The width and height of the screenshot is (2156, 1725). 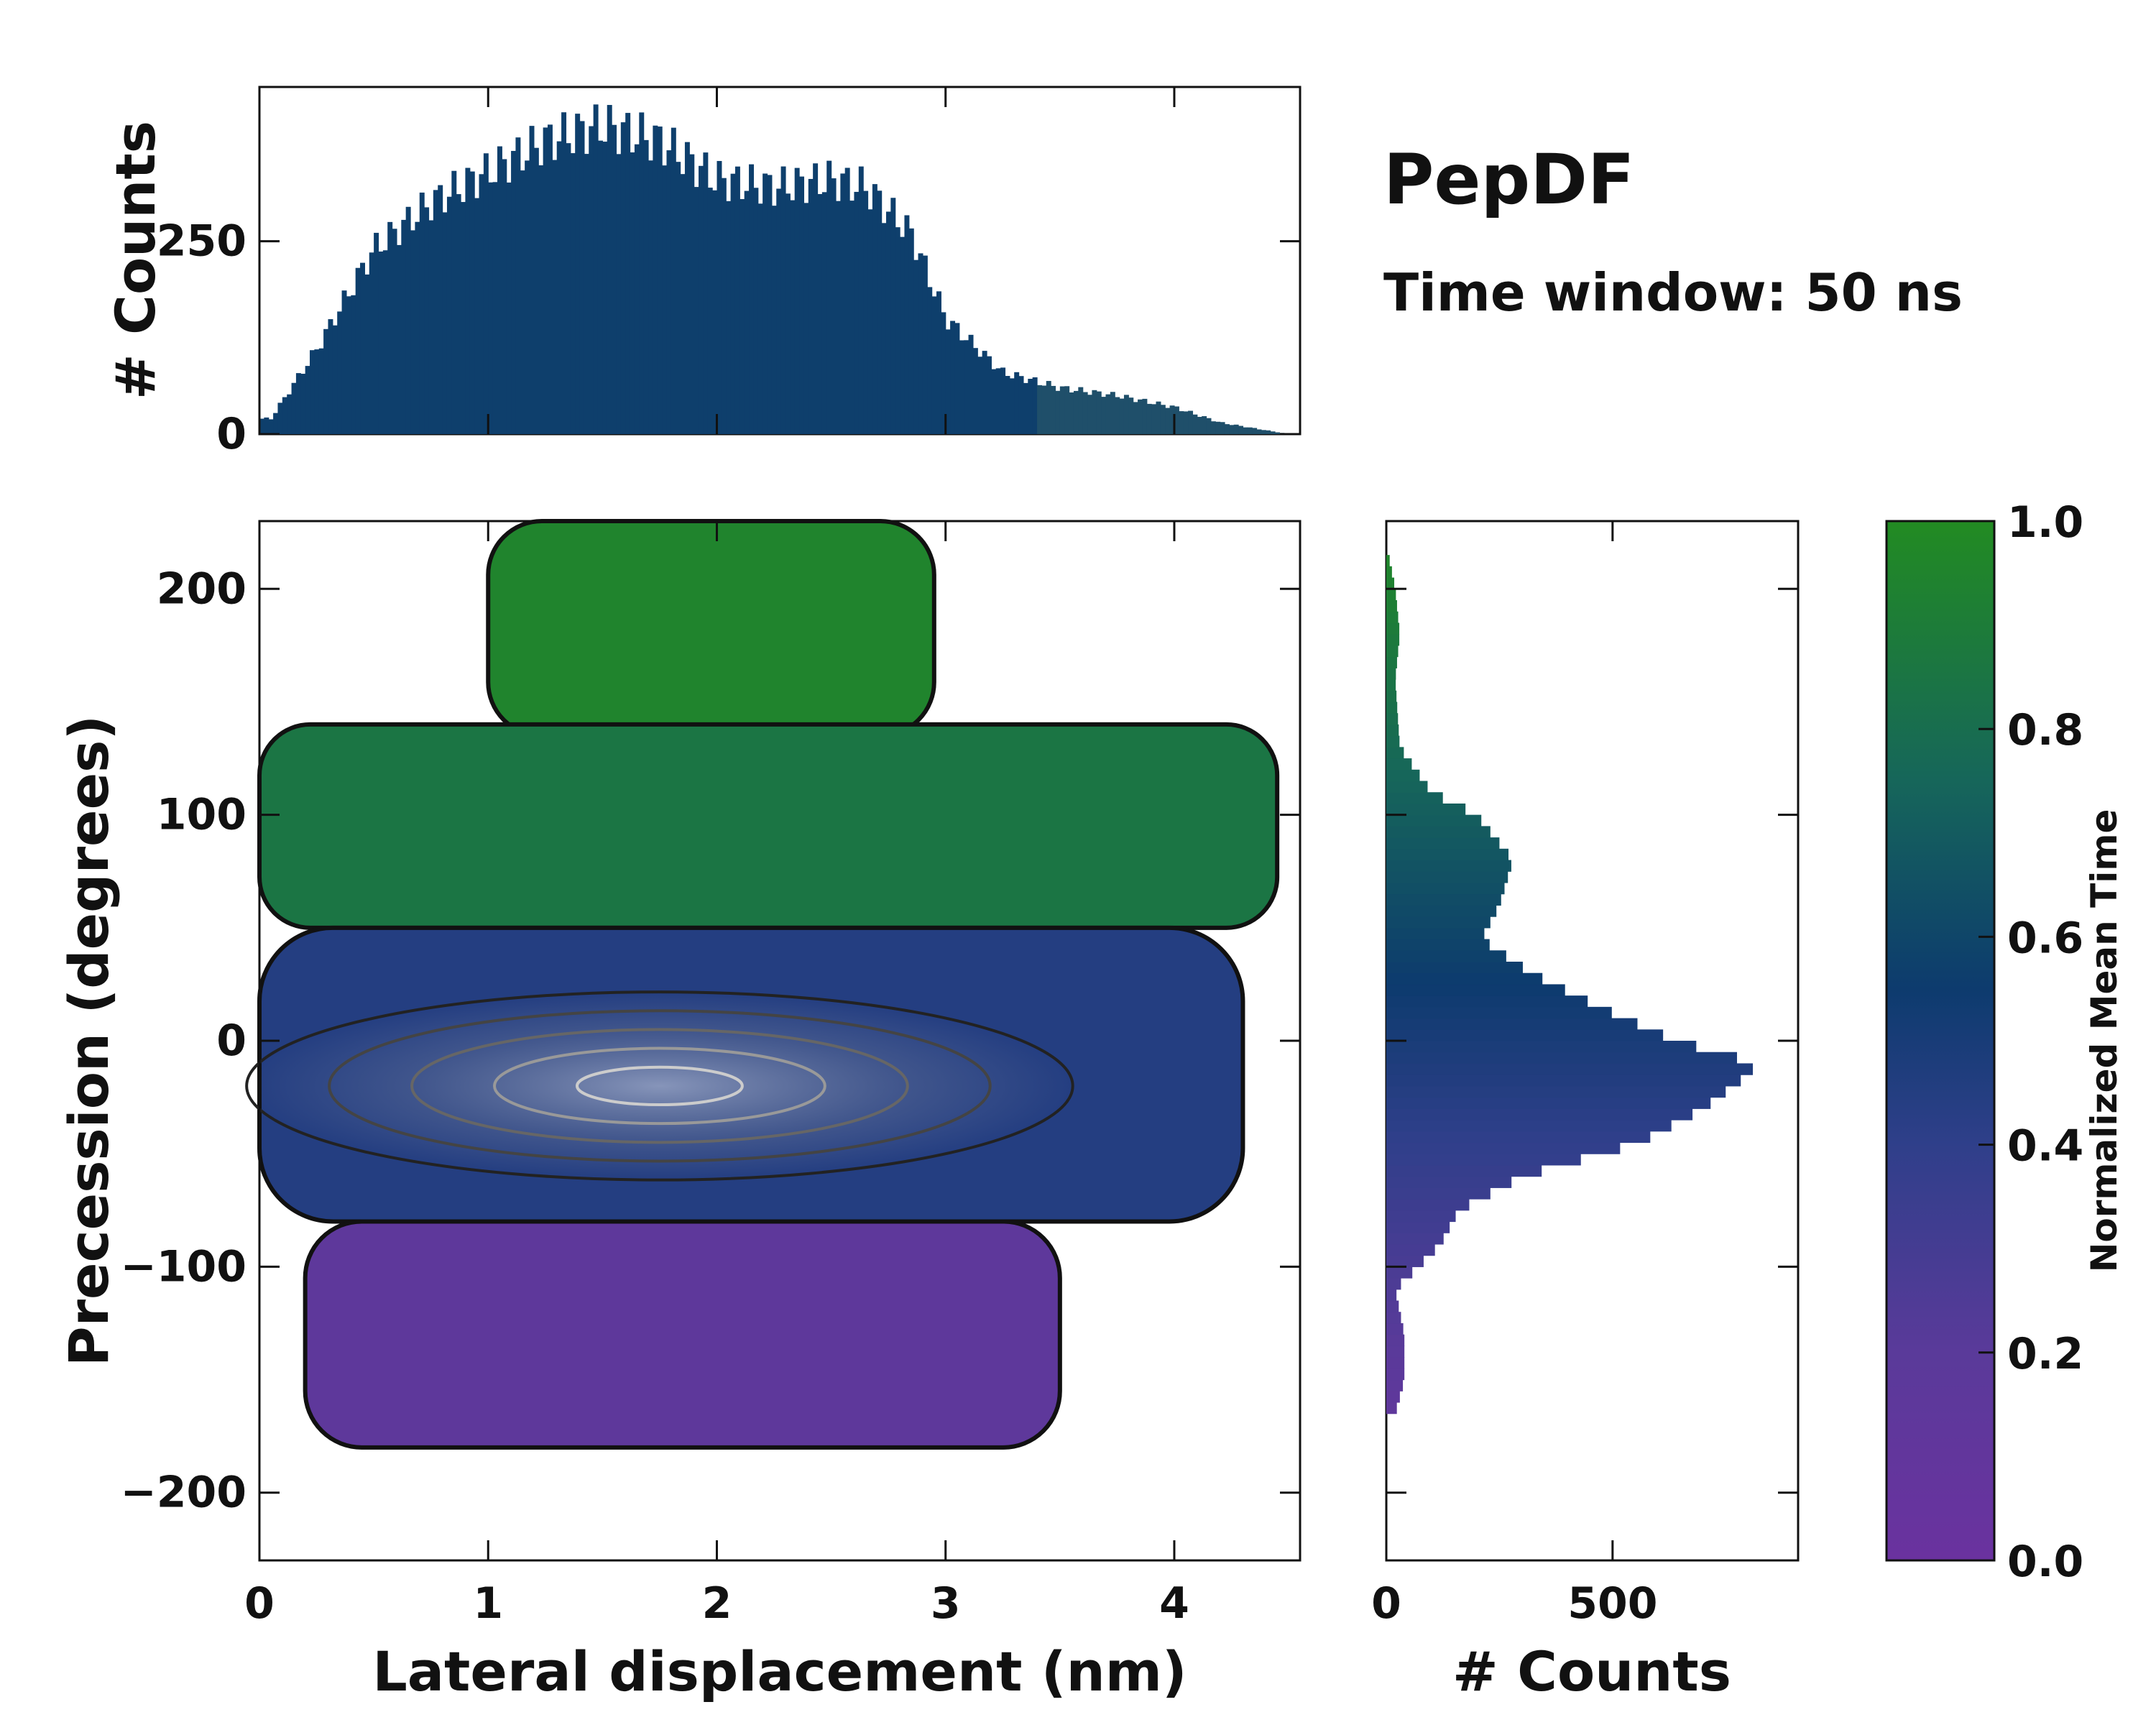 I want to click on right-histogram-xlabel: # Counts, so click(x=1592, y=1671).